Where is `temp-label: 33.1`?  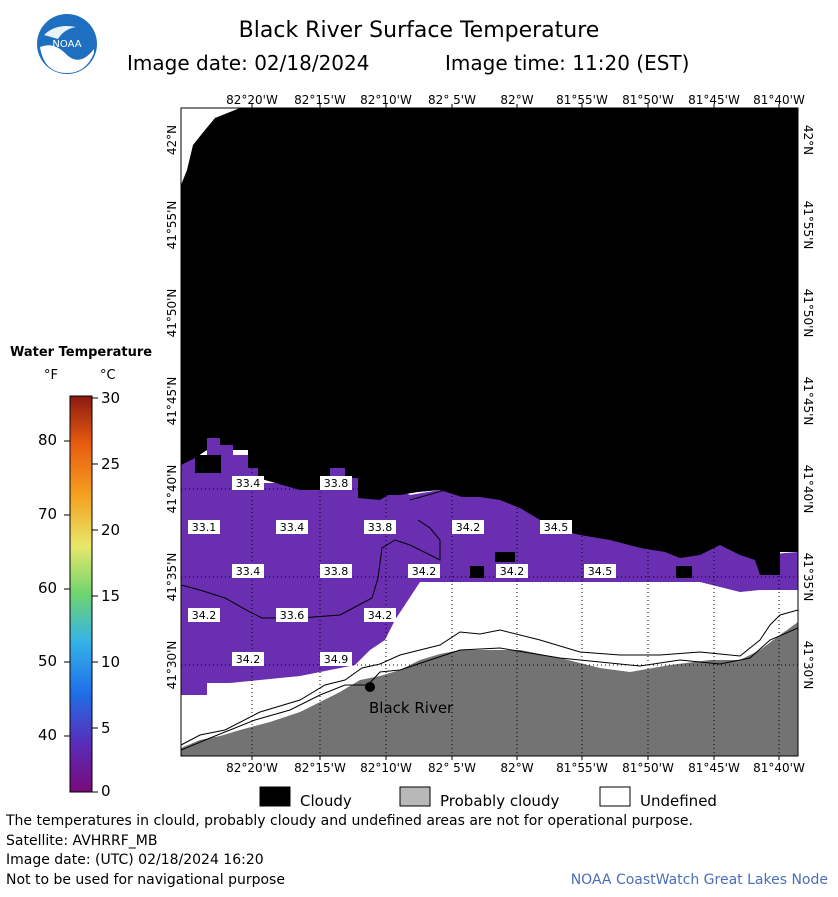
temp-label: 33.1 is located at coordinates (204, 527).